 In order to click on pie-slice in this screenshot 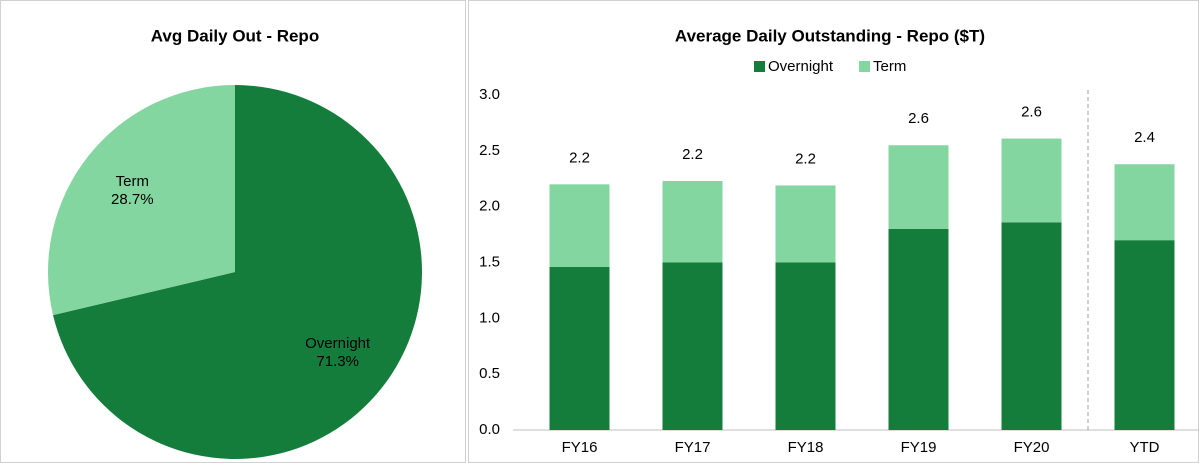, I will do `click(141, 200)`.